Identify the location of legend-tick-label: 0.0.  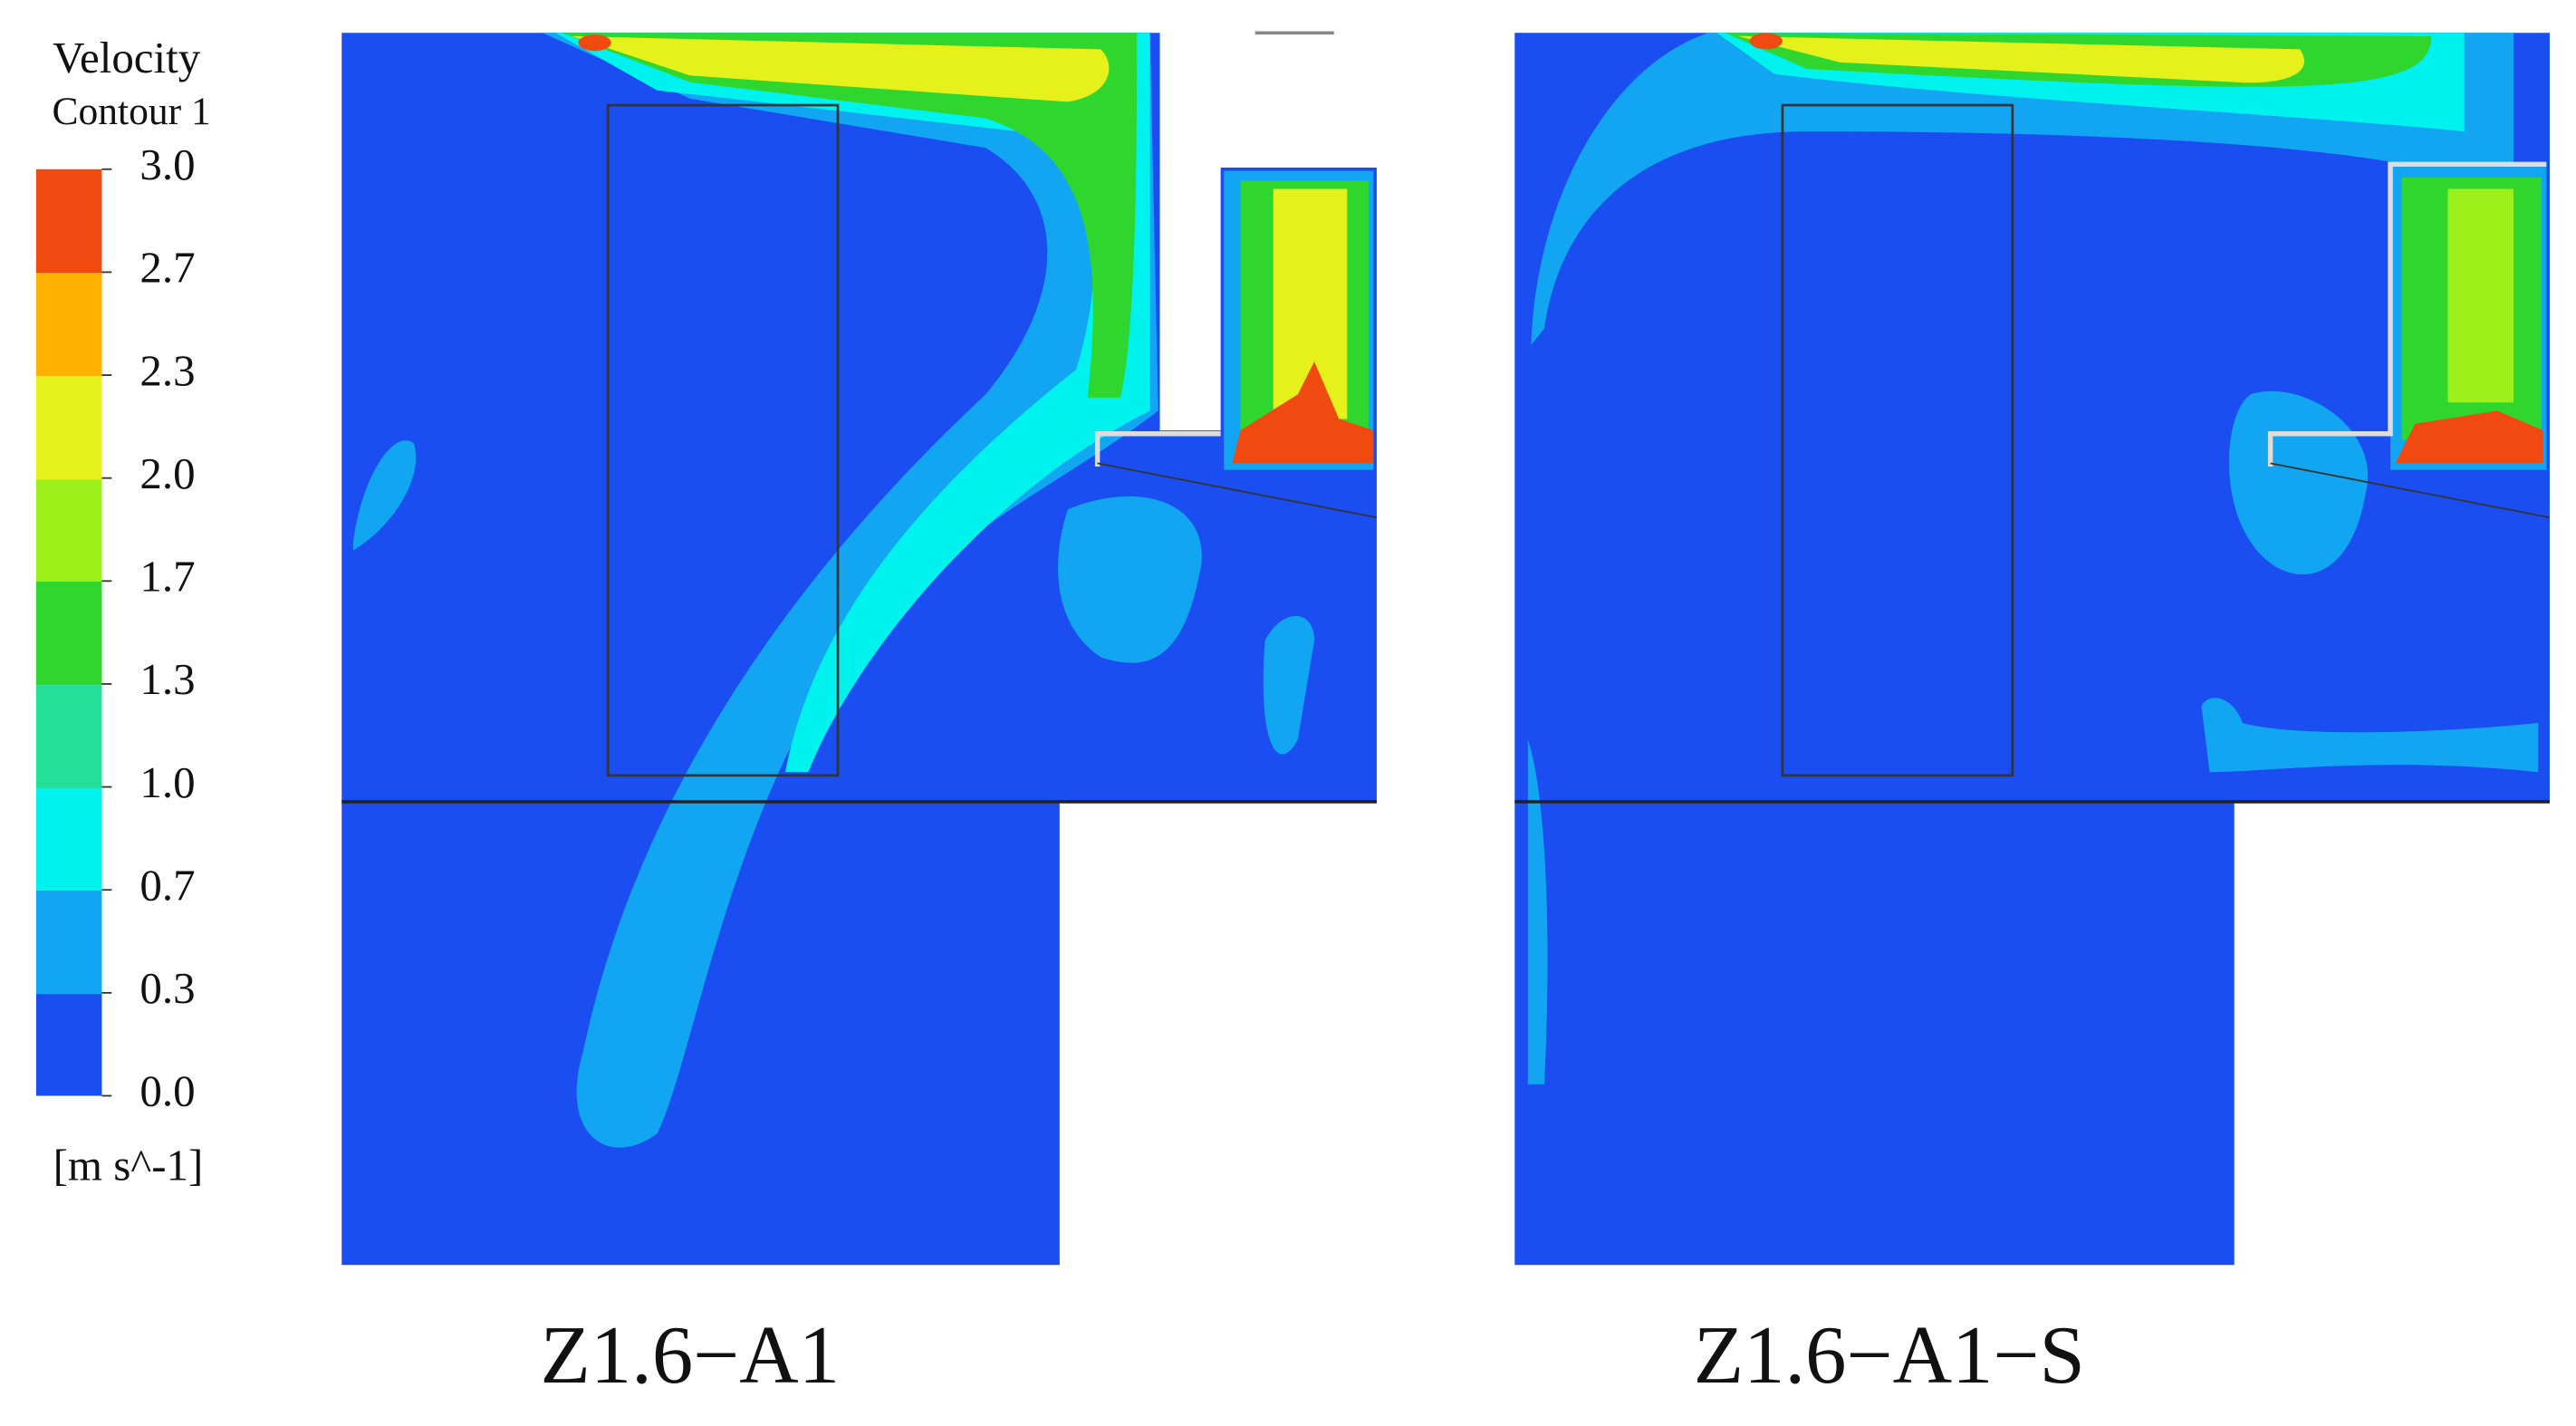
(167, 1091).